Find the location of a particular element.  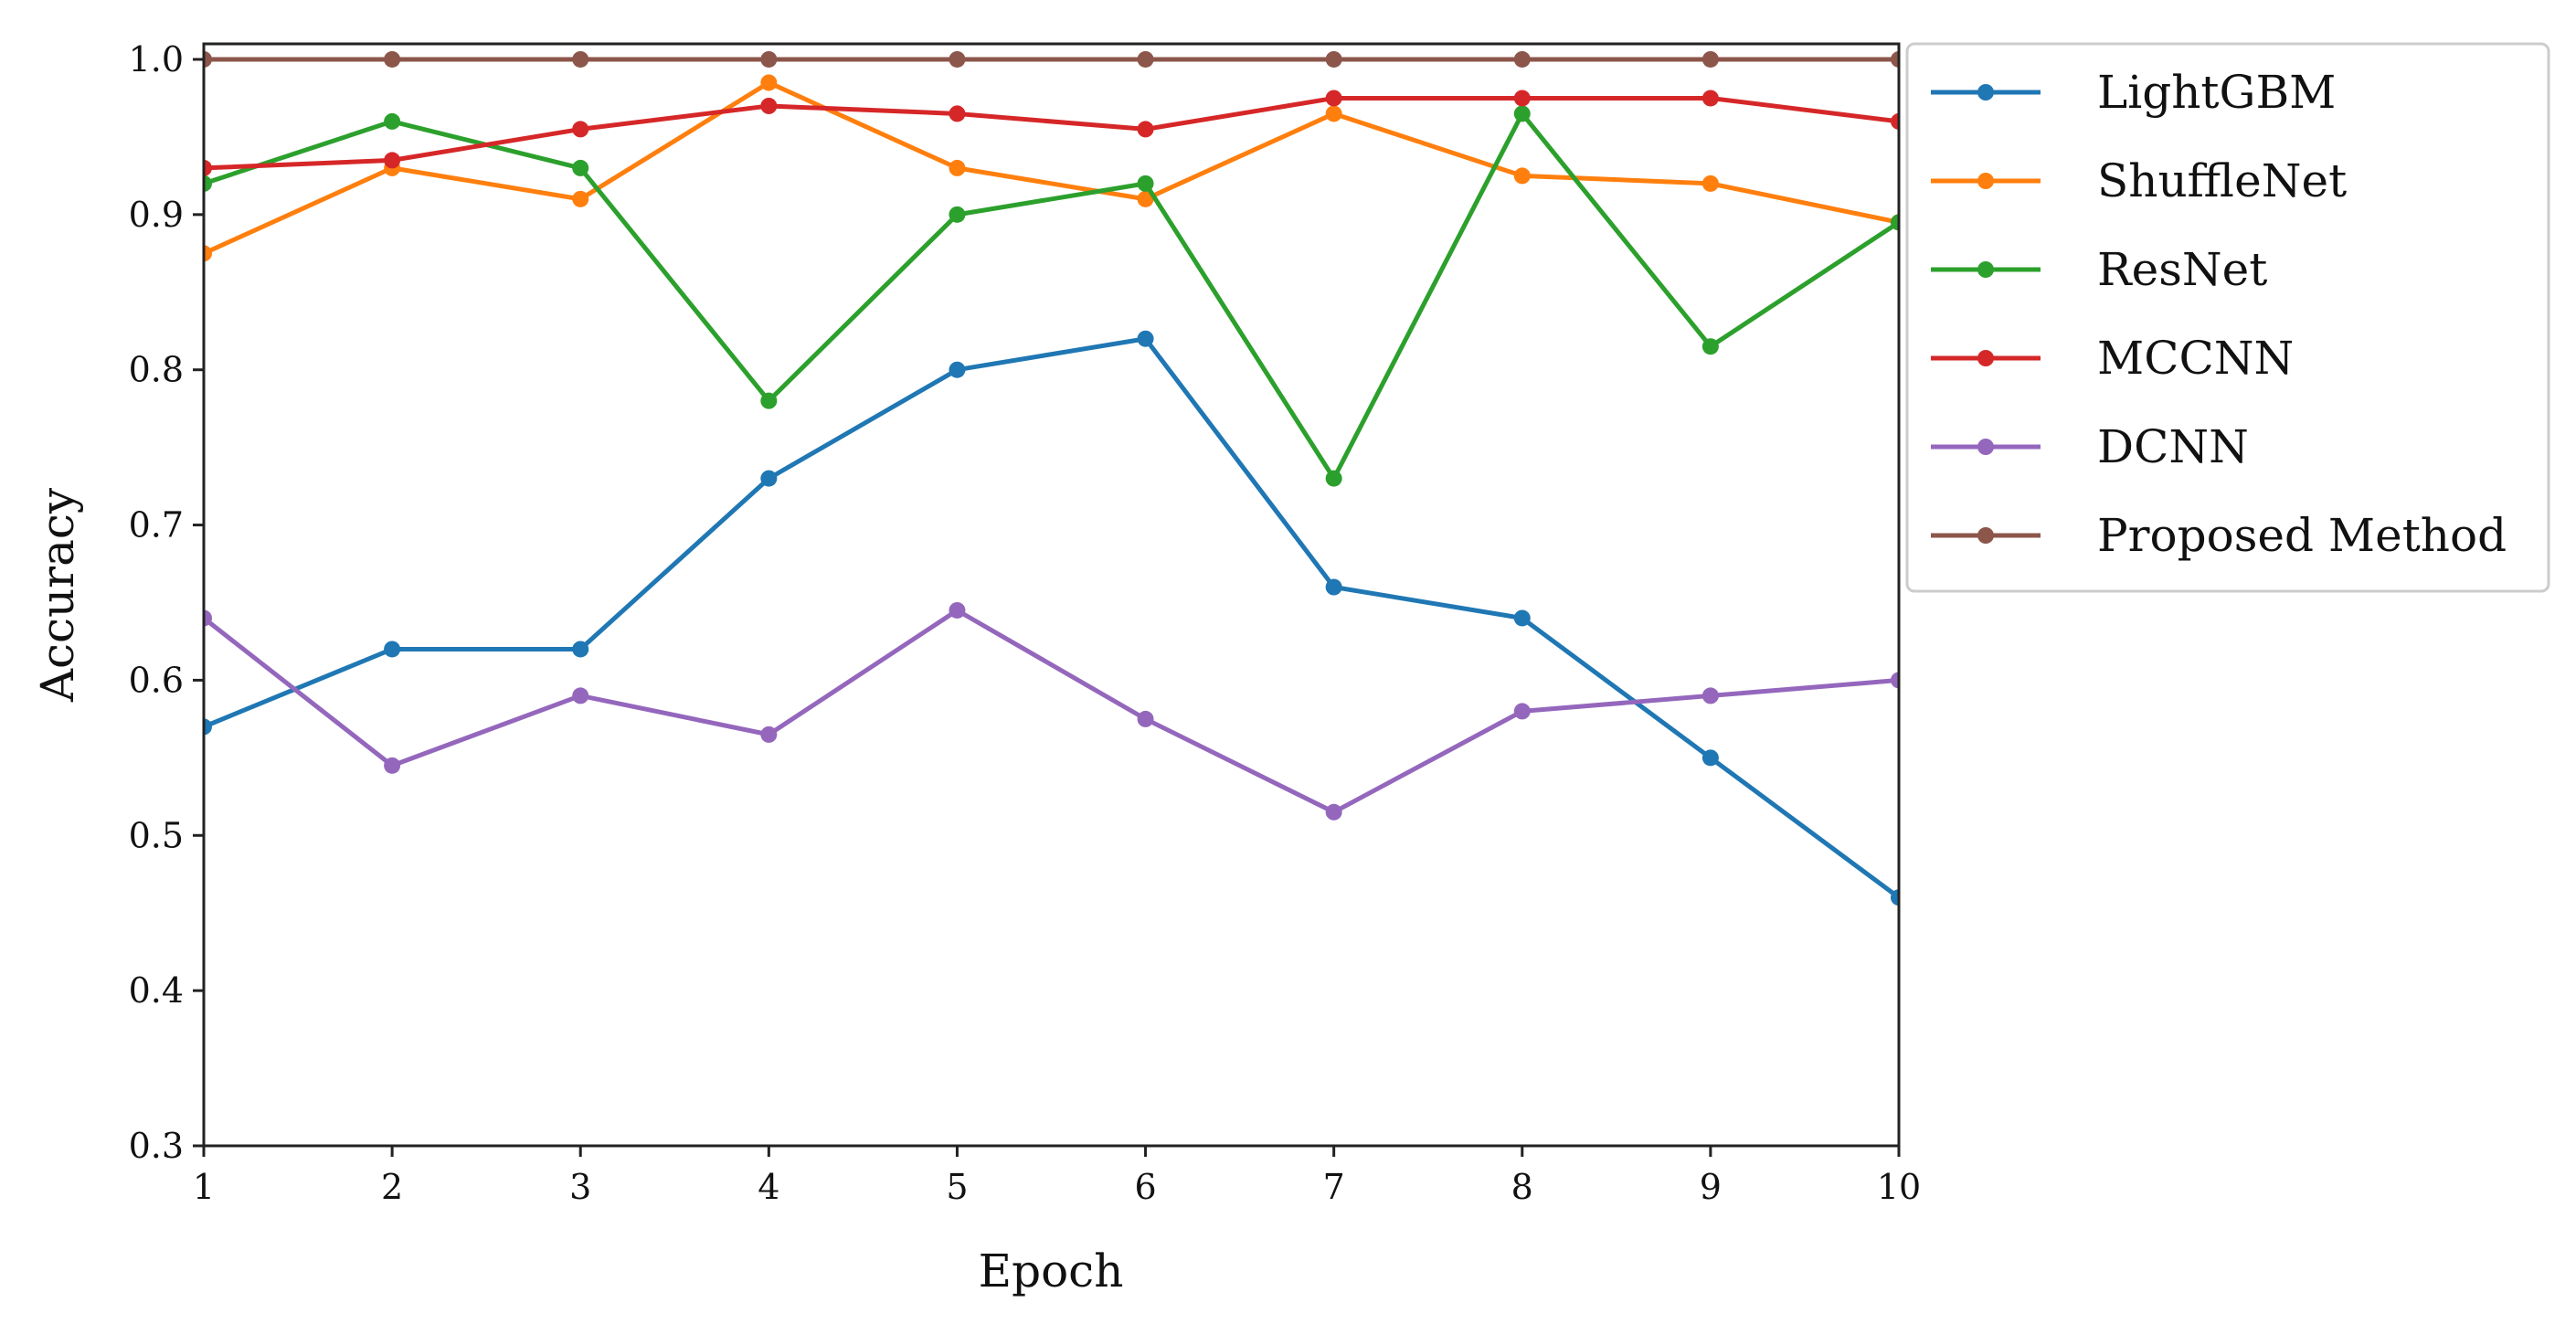

y-axis-ticks: 0.3 0.4 0.5 0.6 0.7 0.8 0.9 1.0 is located at coordinates (166, 602).